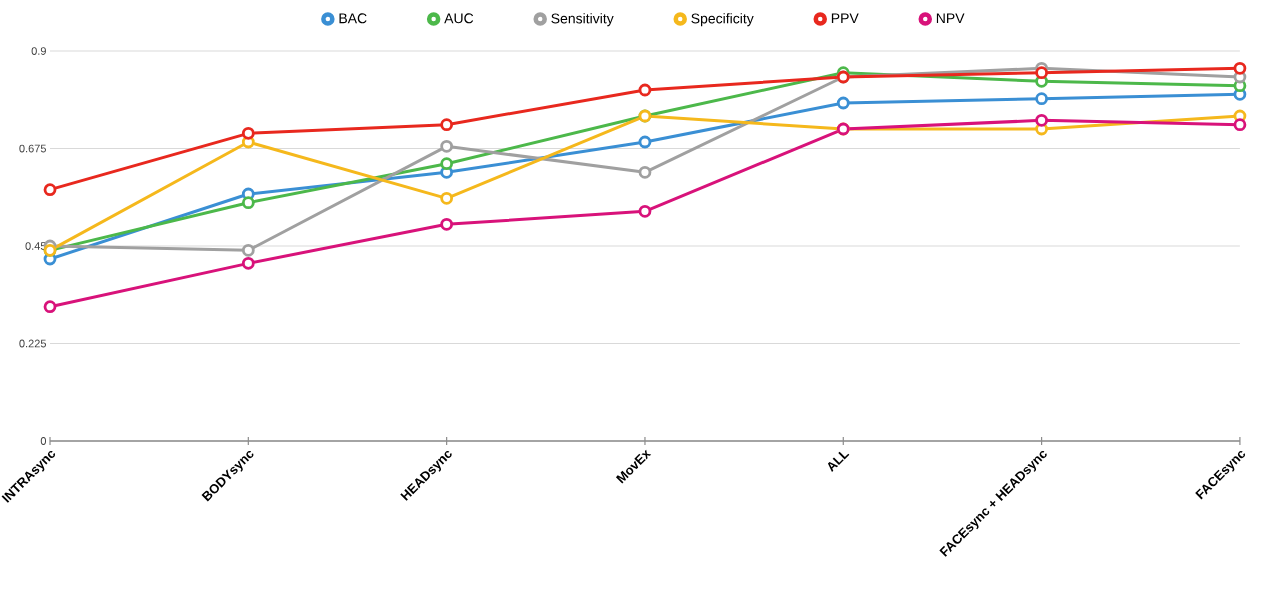 The height and width of the screenshot is (590, 1277). What do you see at coordinates (459, 18) in the screenshot?
I see `legend-label: AUC` at bounding box center [459, 18].